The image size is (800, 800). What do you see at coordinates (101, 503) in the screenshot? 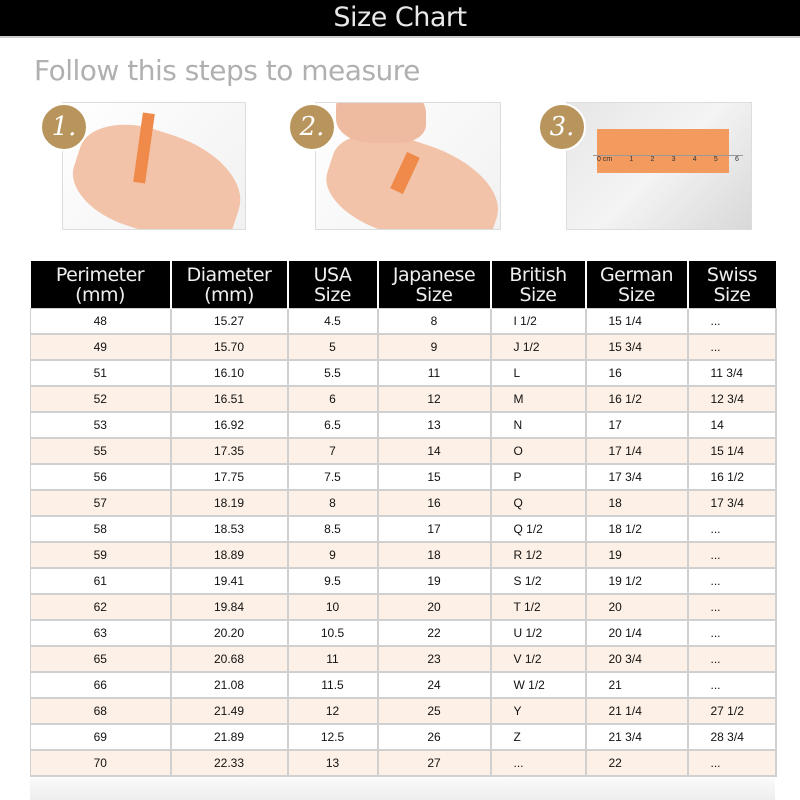
I see `table-cell: 57` at bounding box center [101, 503].